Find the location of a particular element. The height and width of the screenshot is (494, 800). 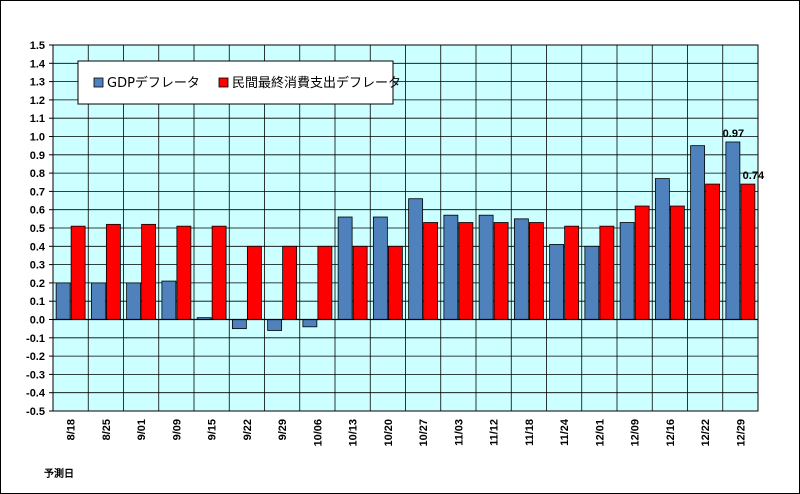

y-tick-label: 0.7 is located at coordinates (37, 192).